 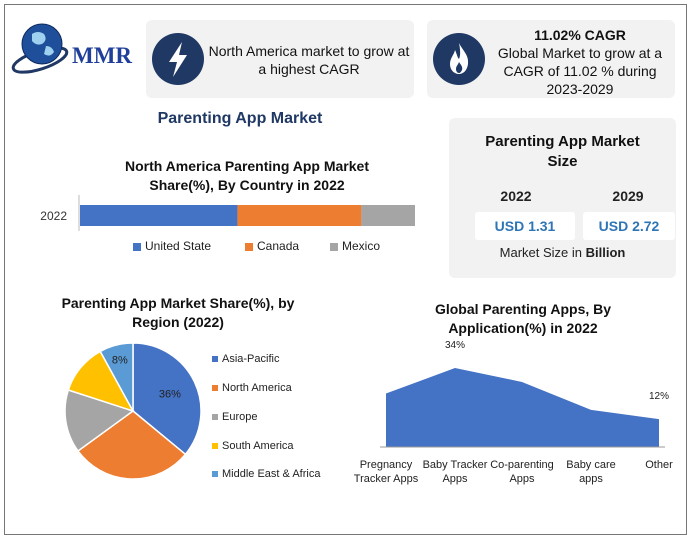 I want to click on market-size-note: Market Size in Billion, so click(x=562, y=252).